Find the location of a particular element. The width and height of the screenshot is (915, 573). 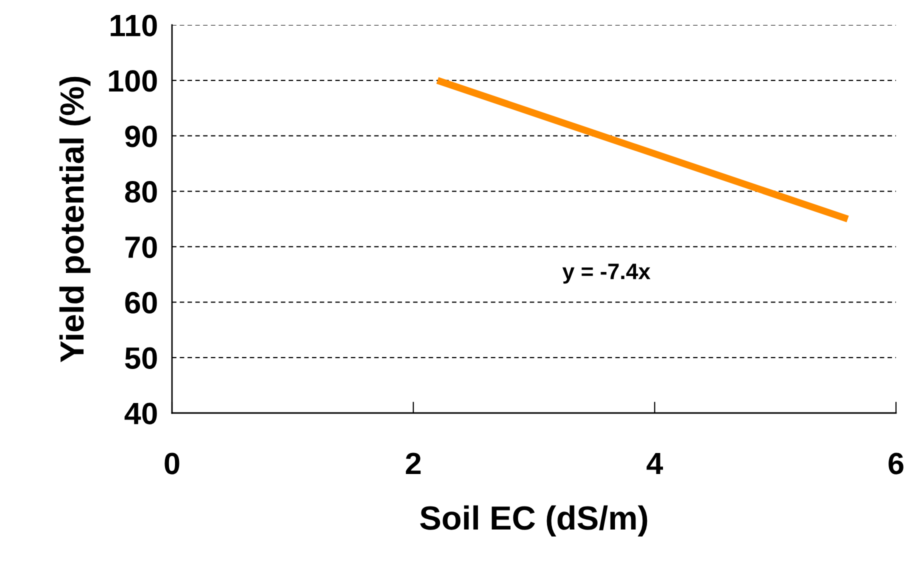

x-tick-label: 6 is located at coordinates (896, 463).